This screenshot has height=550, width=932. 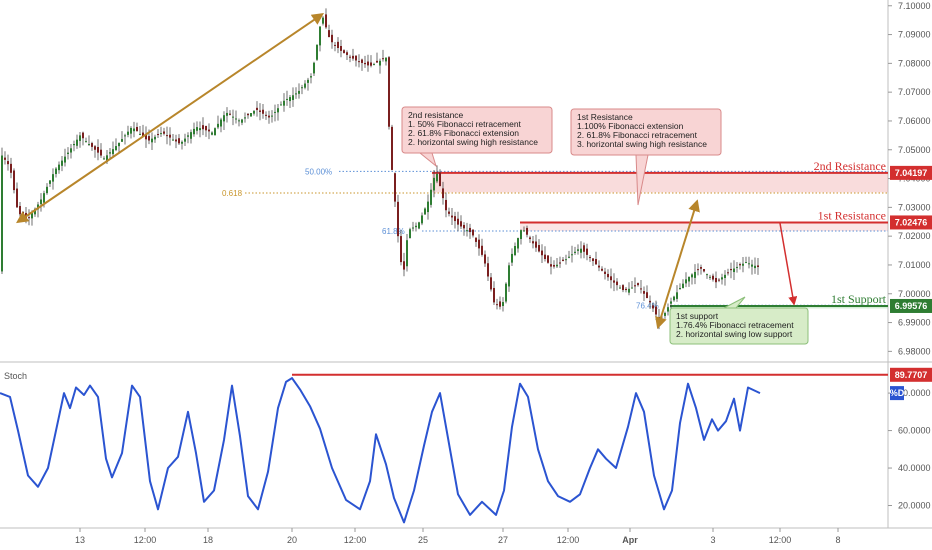 What do you see at coordinates (677, 264) in the screenshot?
I see `projection-arrow-up` at bounding box center [677, 264].